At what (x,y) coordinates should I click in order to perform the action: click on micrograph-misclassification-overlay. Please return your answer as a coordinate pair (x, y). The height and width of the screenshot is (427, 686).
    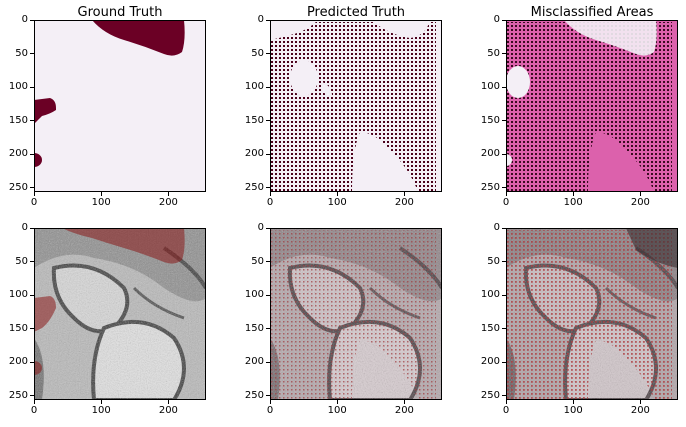
    Looking at the image, I should click on (592, 314).